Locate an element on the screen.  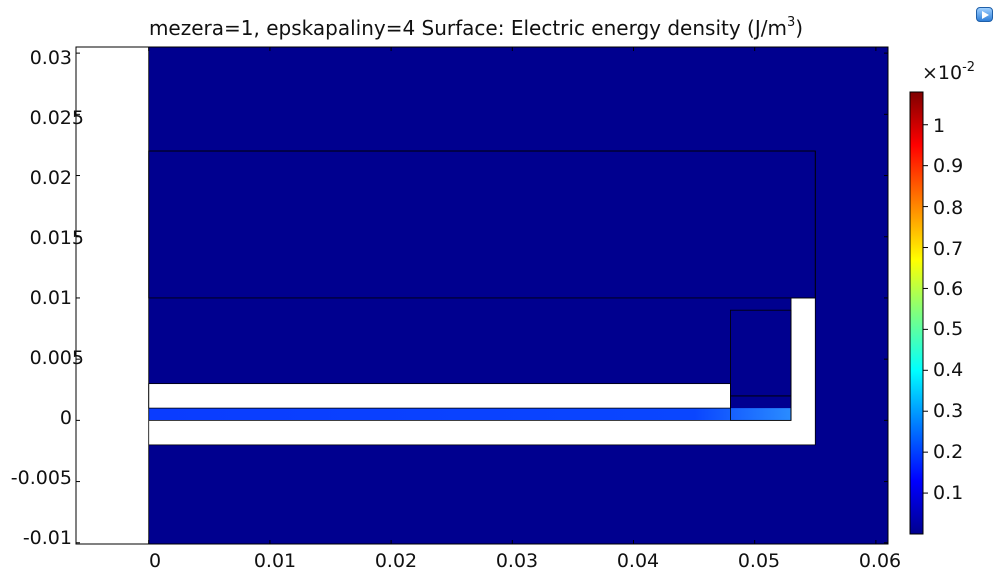
colorbar-tick-label: 0.7 is located at coordinates (948, 249).